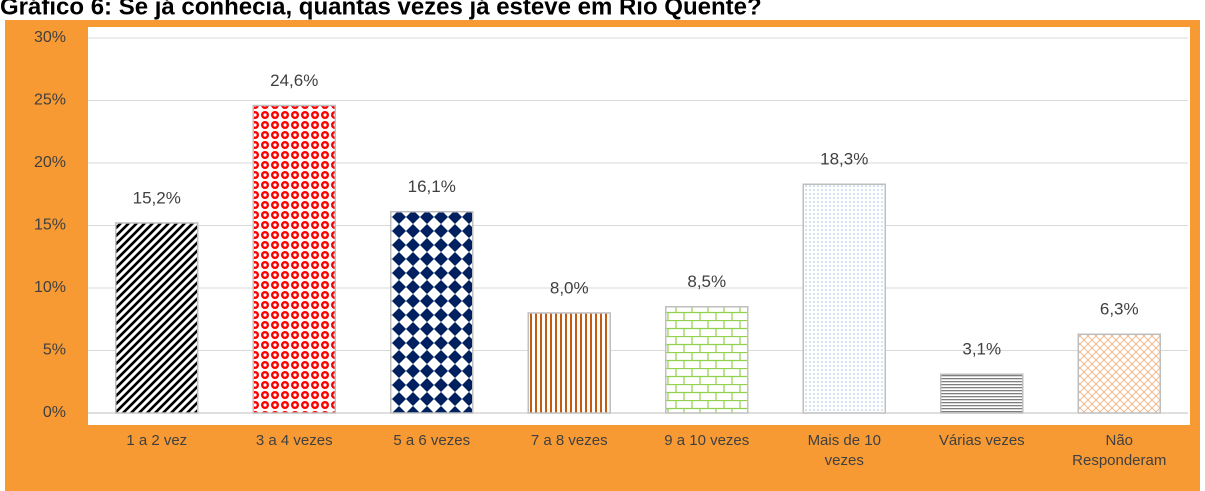 Image resolution: width=1205 pixels, height=491 pixels. What do you see at coordinates (981, 440) in the screenshot?
I see `x-tick-label: Várias vezes` at bounding box center [981, 440].